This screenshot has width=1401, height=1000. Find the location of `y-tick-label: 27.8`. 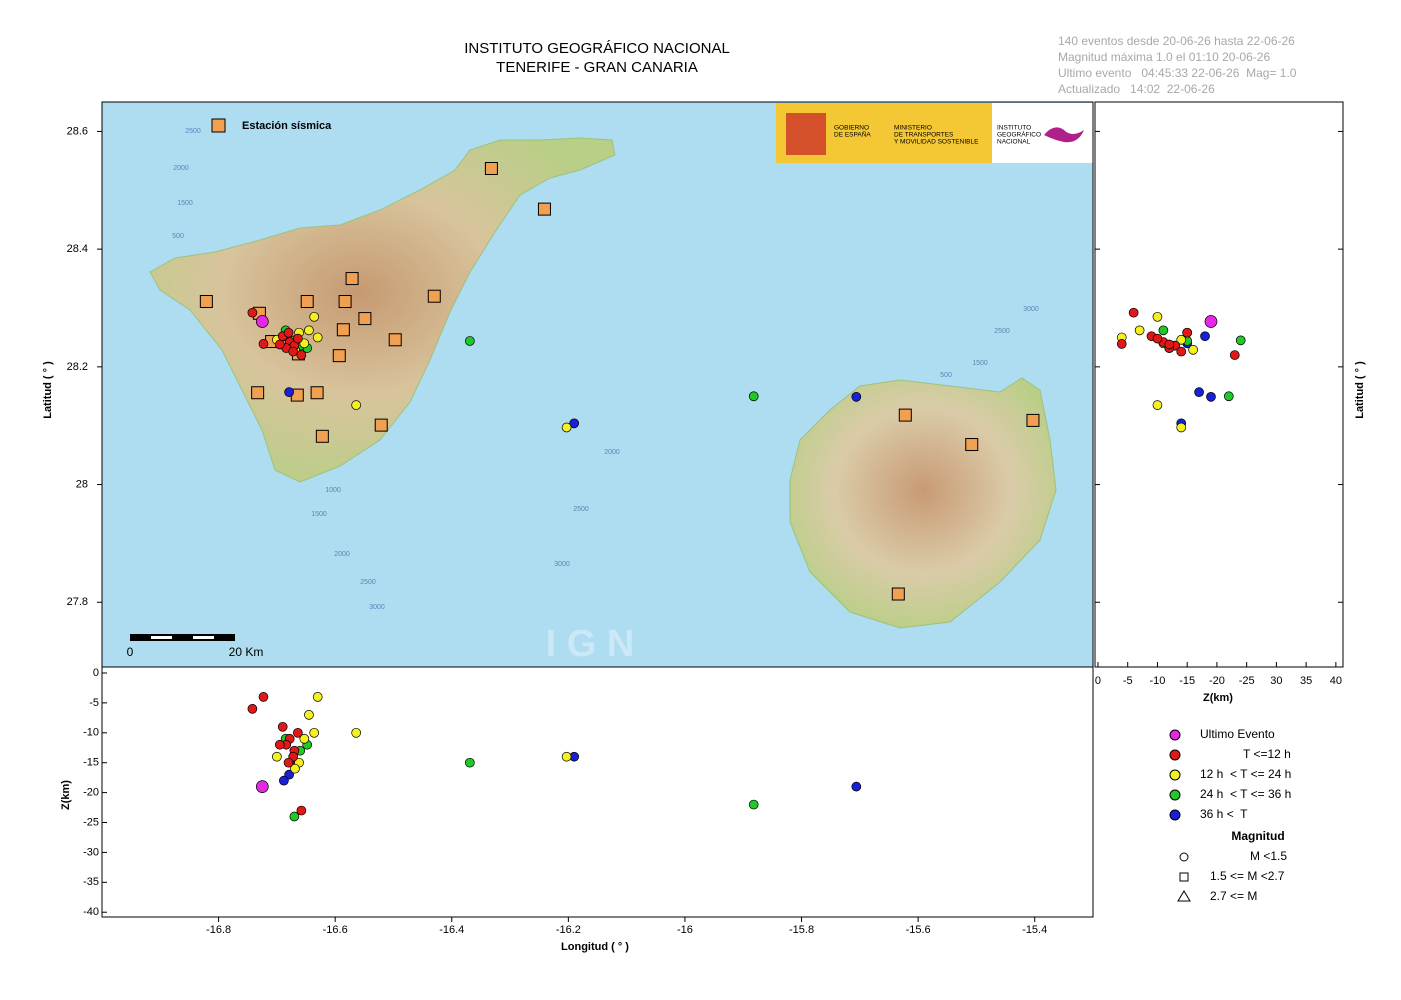

y-tick-label: 27.8 is located at coordinates (77, 602).